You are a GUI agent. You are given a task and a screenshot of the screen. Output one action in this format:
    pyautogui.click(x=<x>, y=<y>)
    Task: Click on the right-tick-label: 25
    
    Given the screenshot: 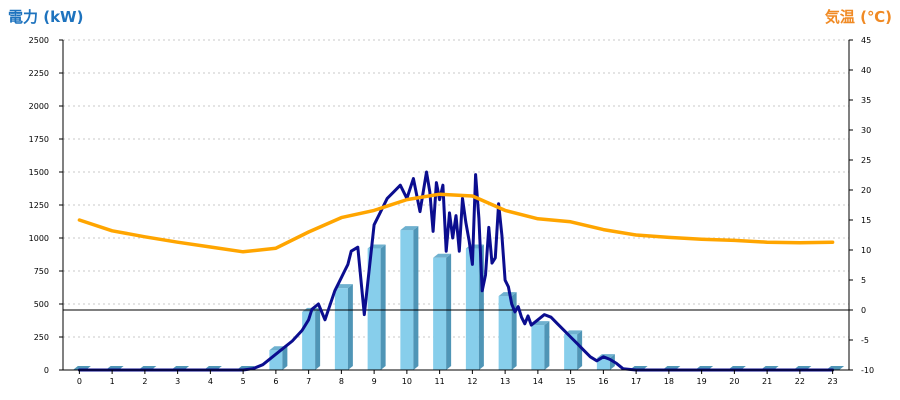 What is the action you would take?
    pyautogui.click(x=866, y=160)
    